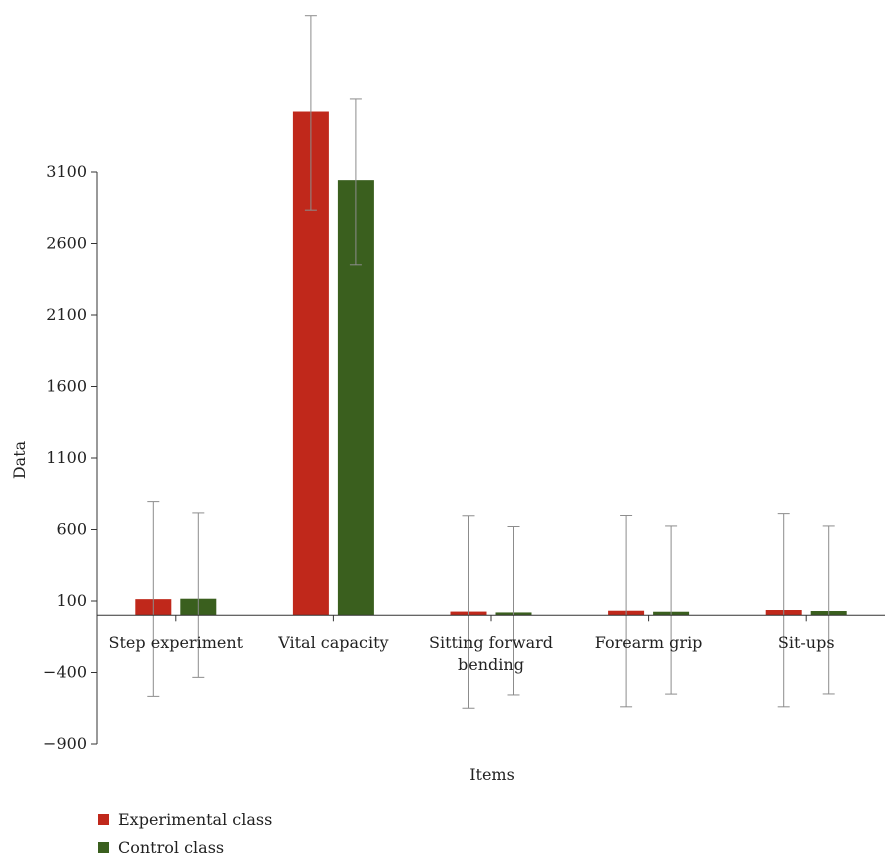  Describe the element at coordinates (19, 459) in the screenshot. I see `y-axis-label: Data` at that location.